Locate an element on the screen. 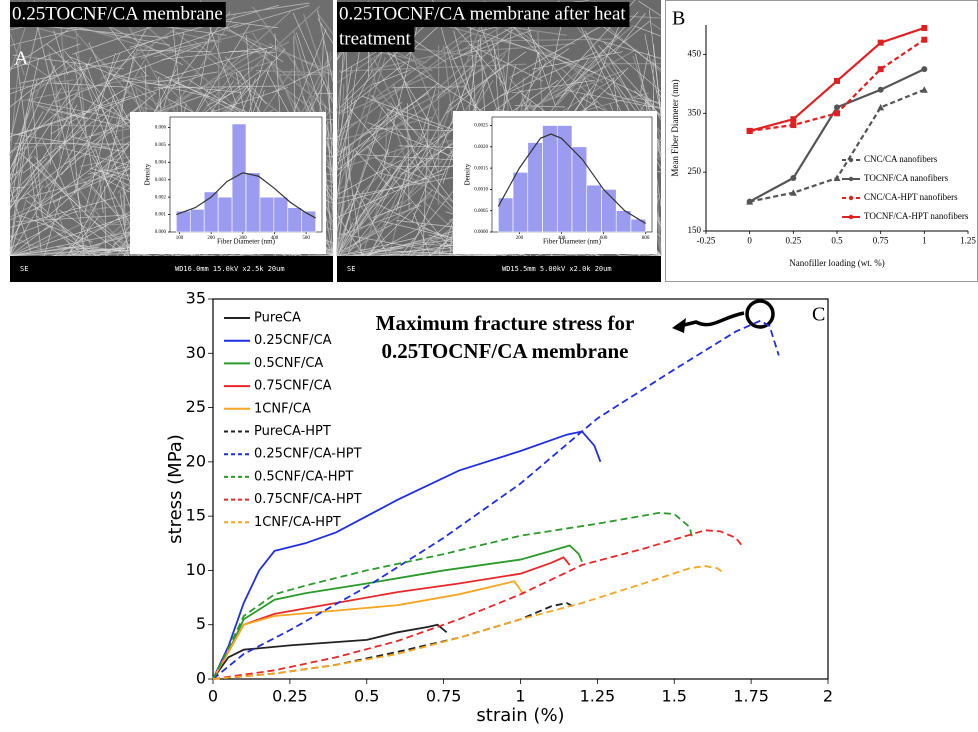 This screenshot has height=732, width=978. legend-label: CNC/CA-HPT nanofibers is located at coordinates (911, 197).